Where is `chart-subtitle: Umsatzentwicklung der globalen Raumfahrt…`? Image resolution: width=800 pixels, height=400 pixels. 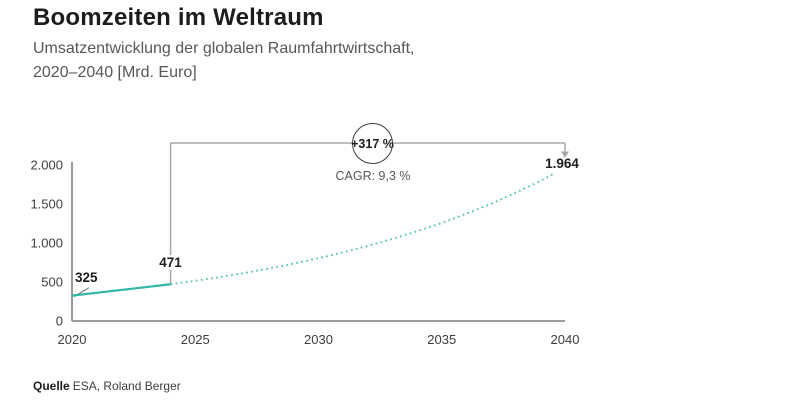
chart-subtitle: Umsatzentwicklung der globalen Raumfahrt… is located at coordinates (224, 61).